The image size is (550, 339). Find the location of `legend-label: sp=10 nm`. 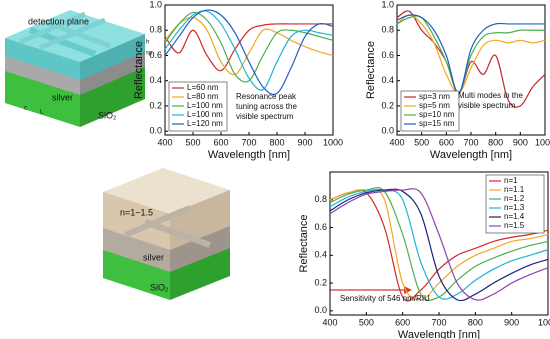

legend-label: sp=10 nm is located at coordinates (437, 114).